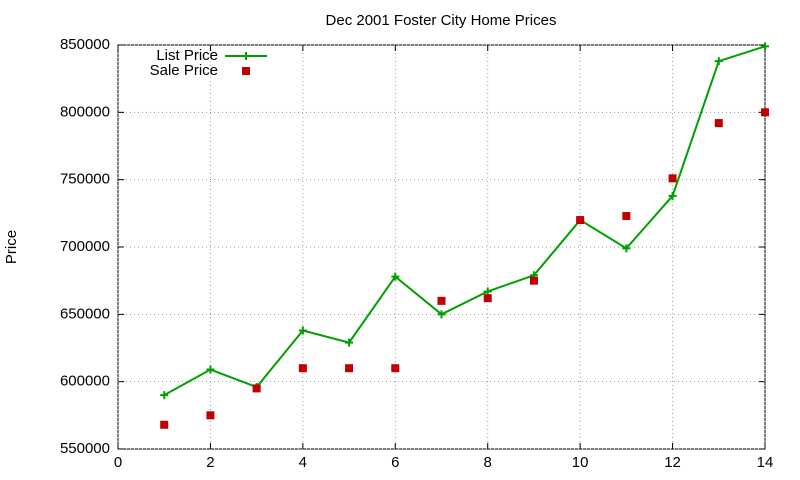  I want to click on y-tick-label: 700000, so click(85, 246).